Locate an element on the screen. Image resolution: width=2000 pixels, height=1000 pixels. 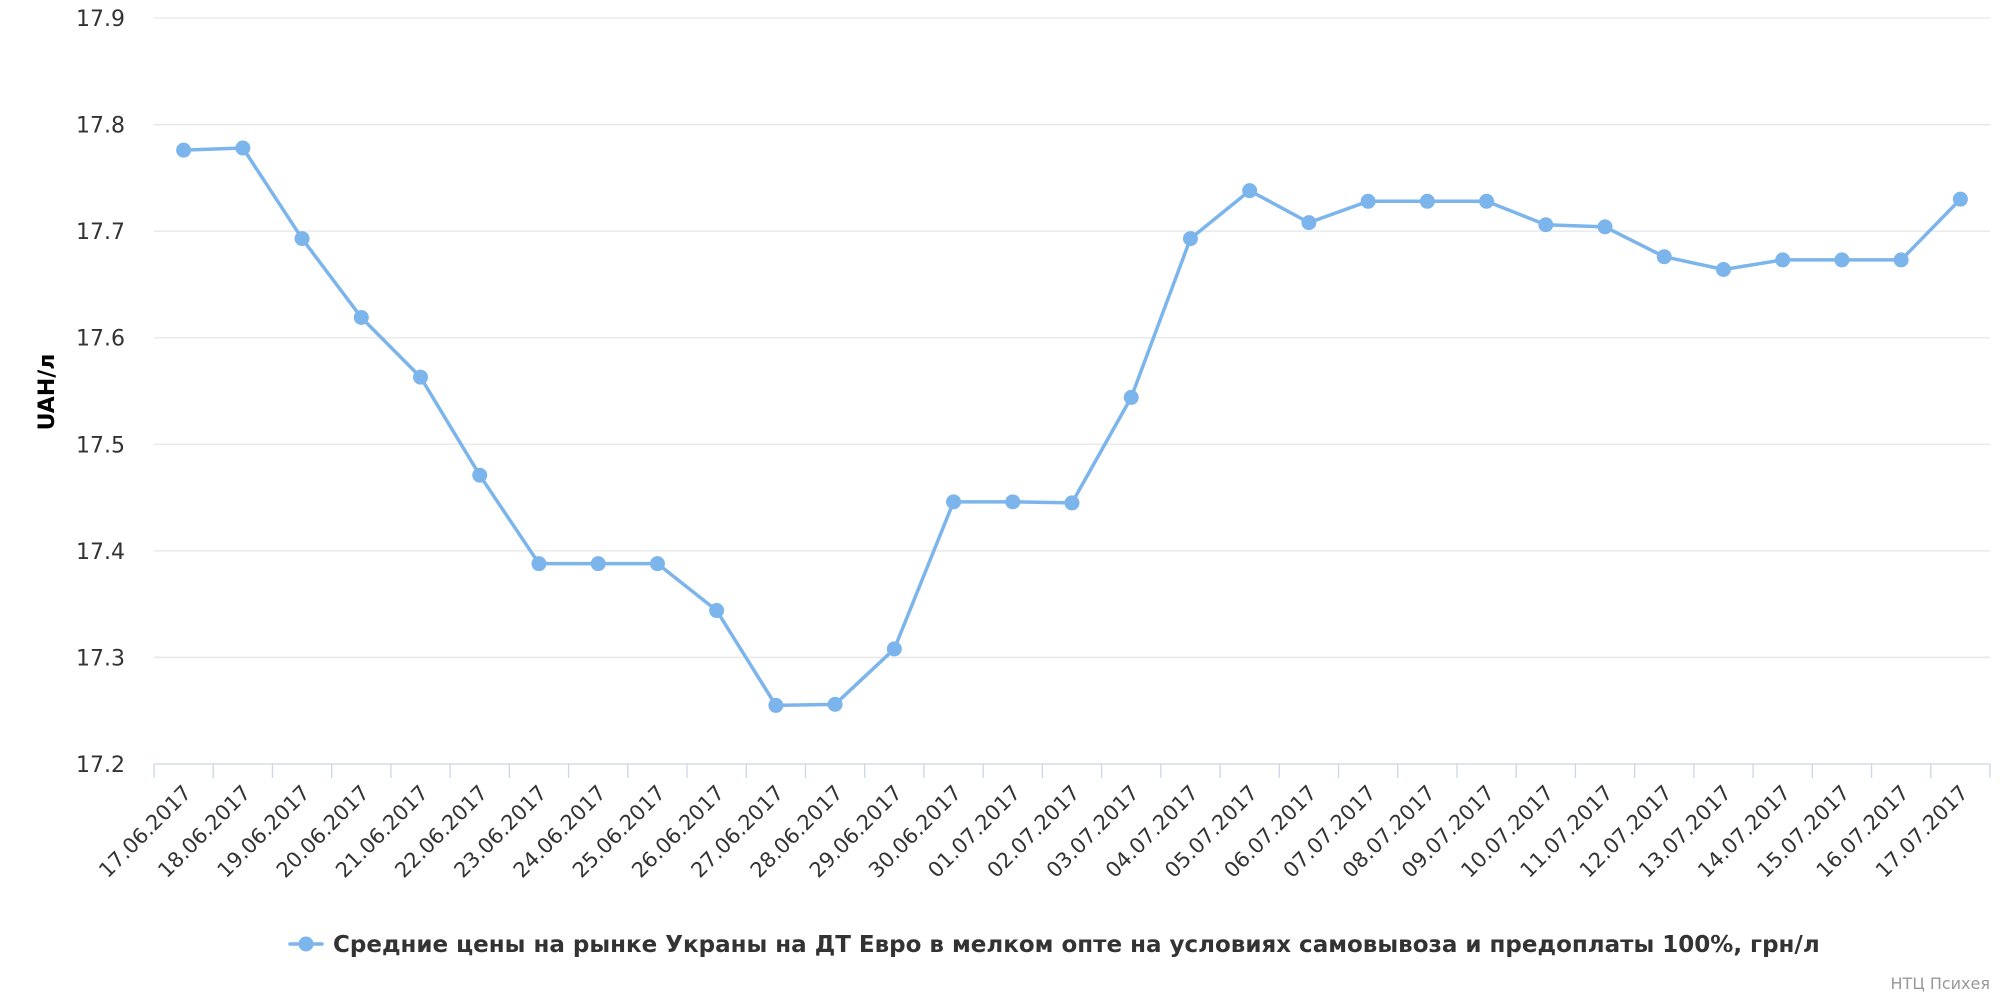
y-tick-label: 17.8 is located at coordinates (100, 126).